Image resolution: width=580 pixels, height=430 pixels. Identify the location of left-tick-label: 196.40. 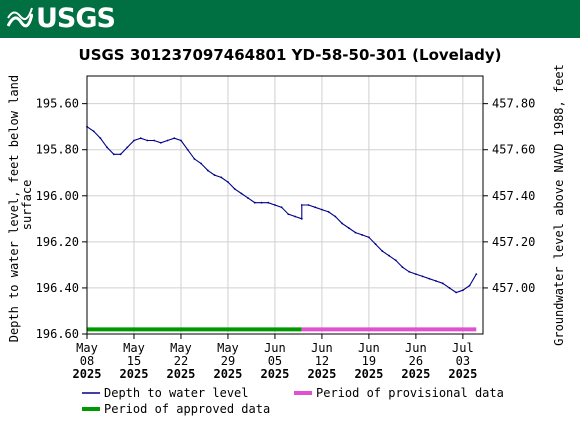
(57, 288).